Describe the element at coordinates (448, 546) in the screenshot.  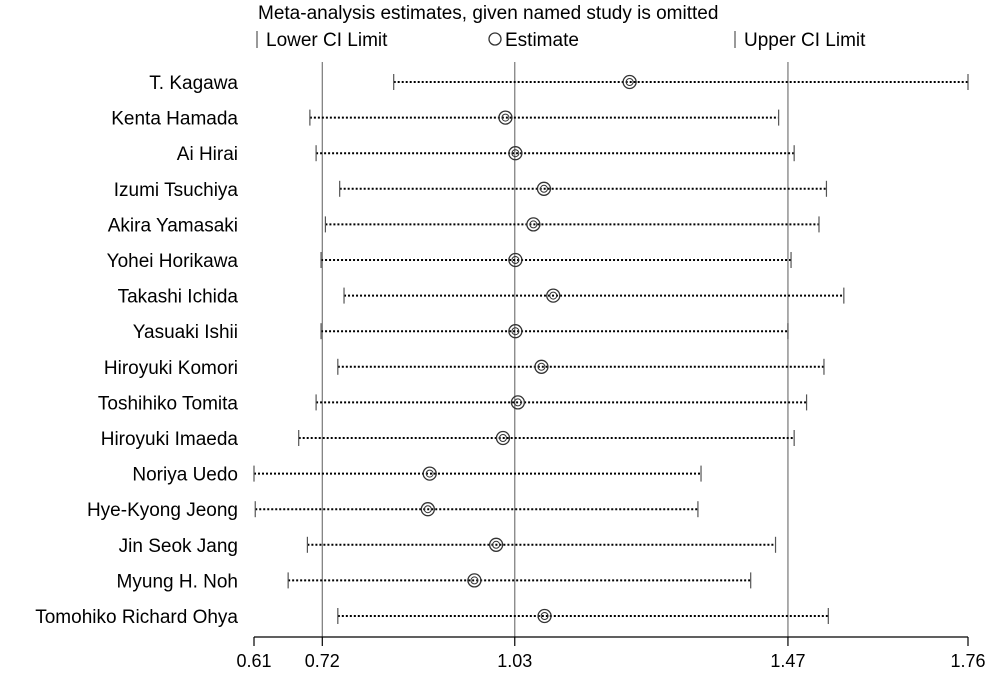
I see `study-row: Jin Seok Jang` at that location.